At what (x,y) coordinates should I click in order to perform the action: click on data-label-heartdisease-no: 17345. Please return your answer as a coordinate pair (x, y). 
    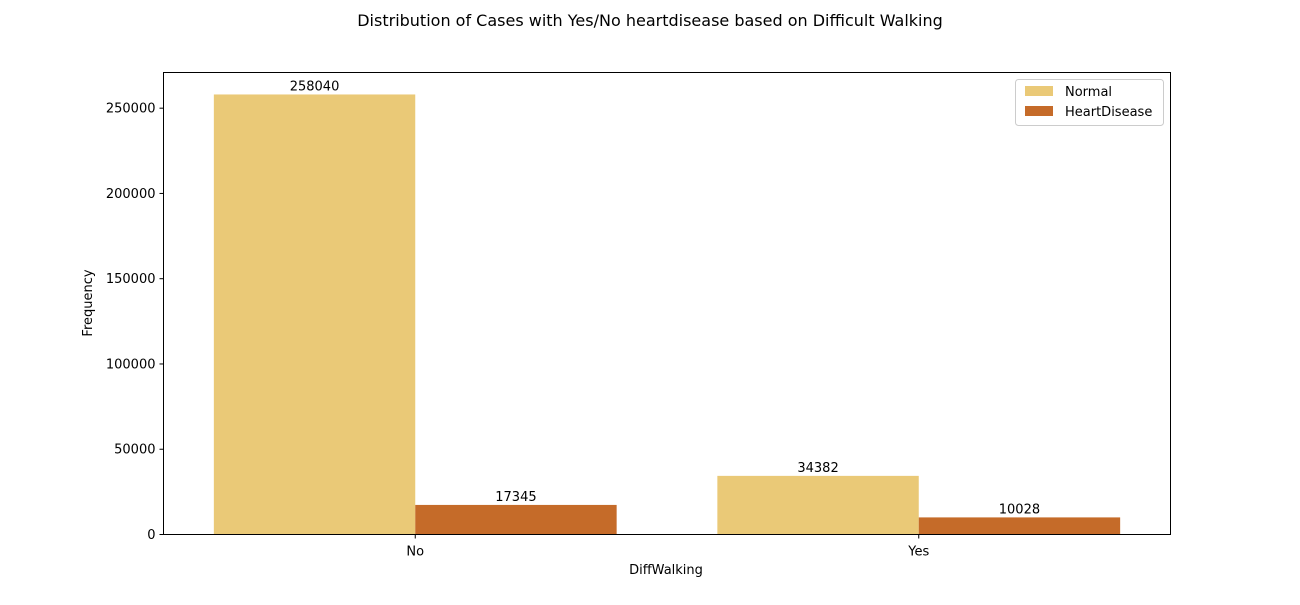
    Looking at the image, I should click on (515, 497).